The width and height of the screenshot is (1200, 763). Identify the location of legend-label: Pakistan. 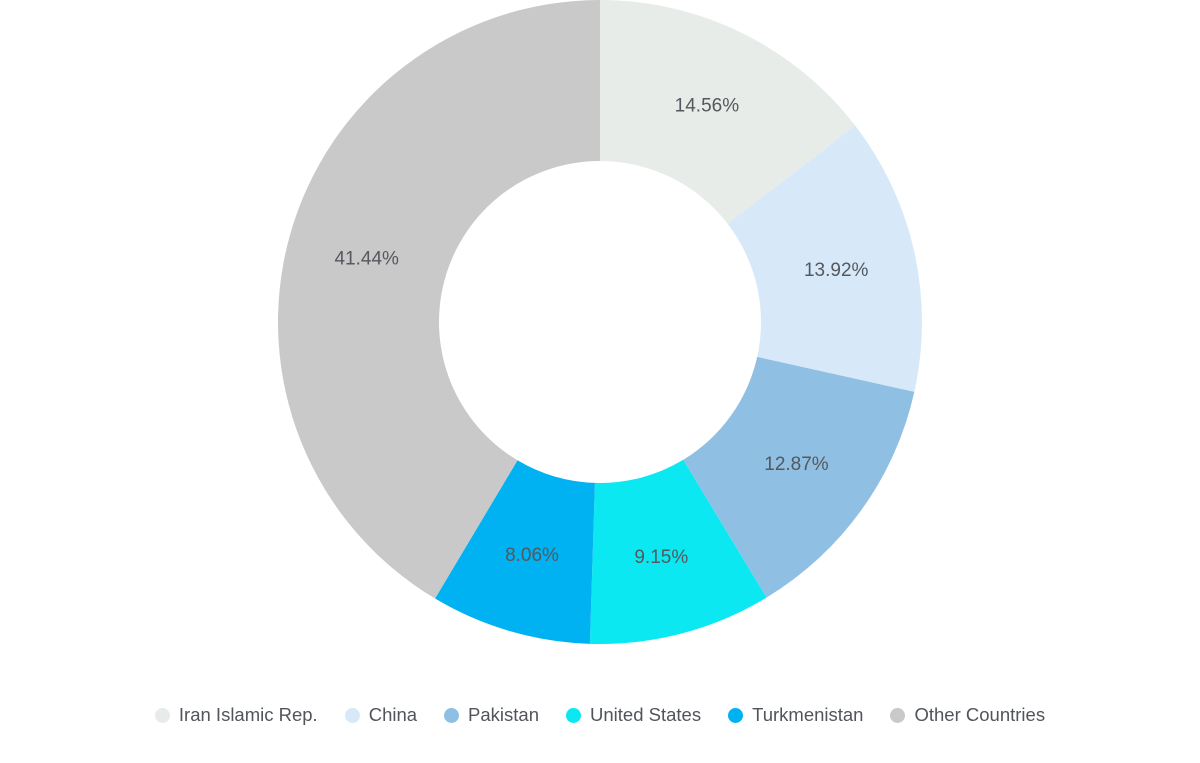
(504, 714).